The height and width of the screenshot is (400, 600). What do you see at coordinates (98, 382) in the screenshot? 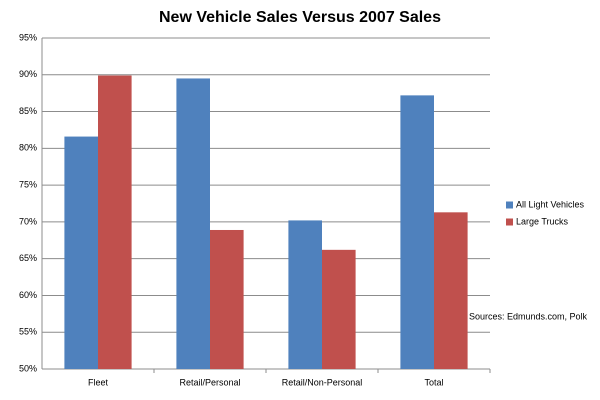
I see `x-tick-label: Fleet` at bounding box center [98, 382].